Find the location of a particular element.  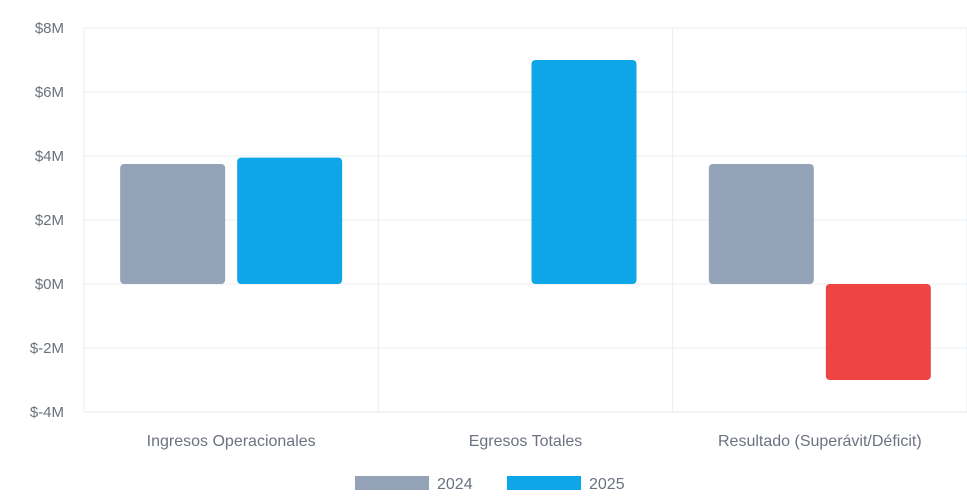

y-tick-label: $-2M is located at coordinates (47, 348).